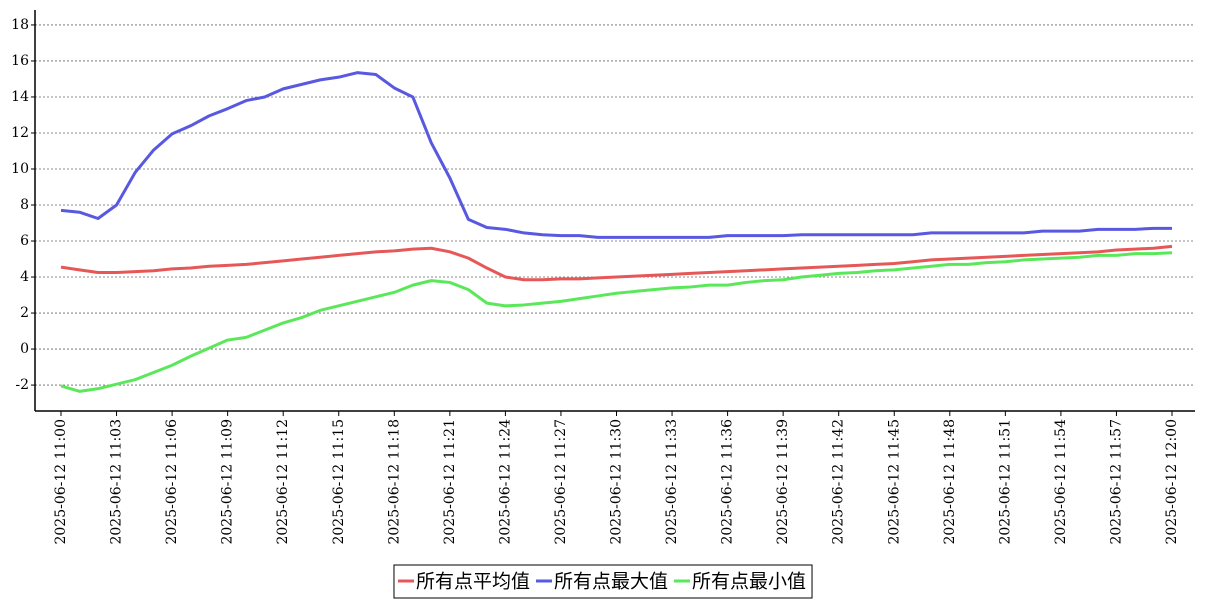 This screenshot has width=1207, height=600. What do you see at coordinates (228, 482) in the screenshot?
I see `x-tick-label: 2025-06-12 11:09` at bounding box center [228, 482].